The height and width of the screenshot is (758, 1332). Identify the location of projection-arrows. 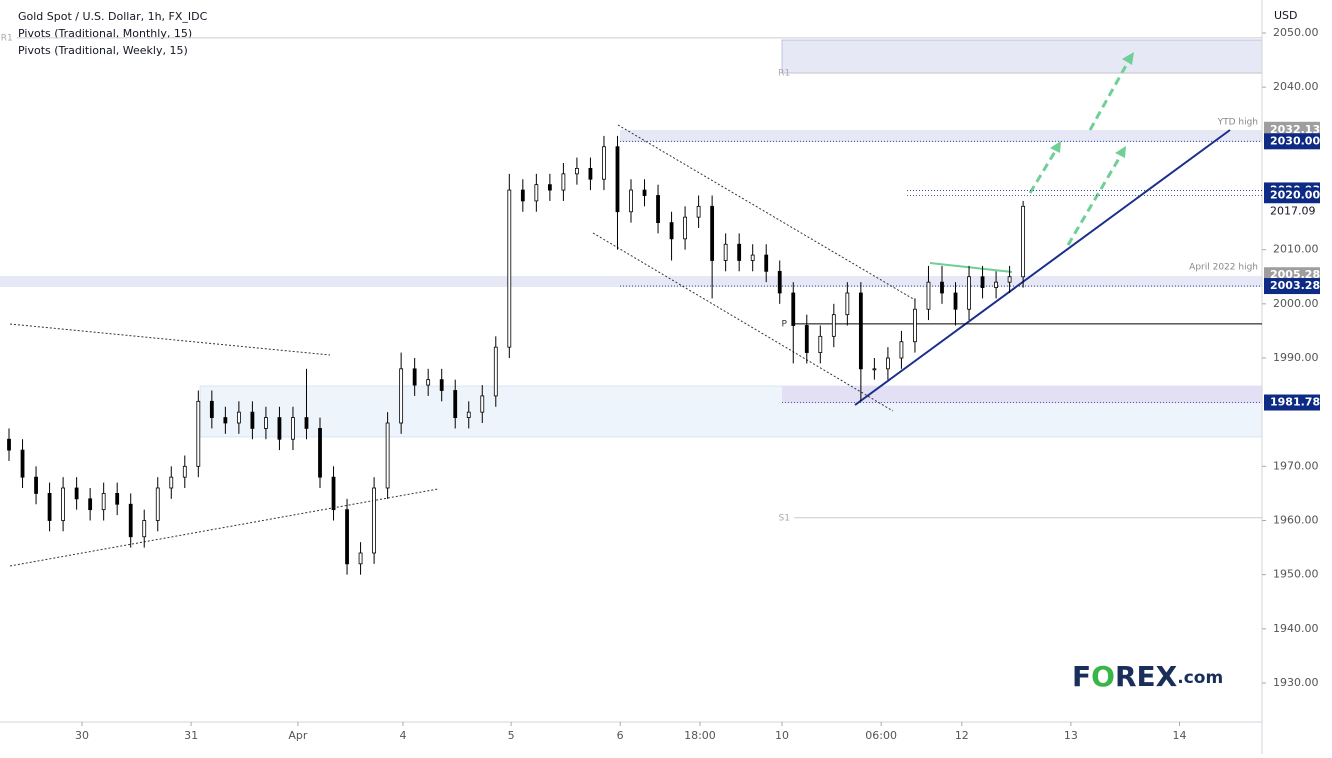
(1079, 153).